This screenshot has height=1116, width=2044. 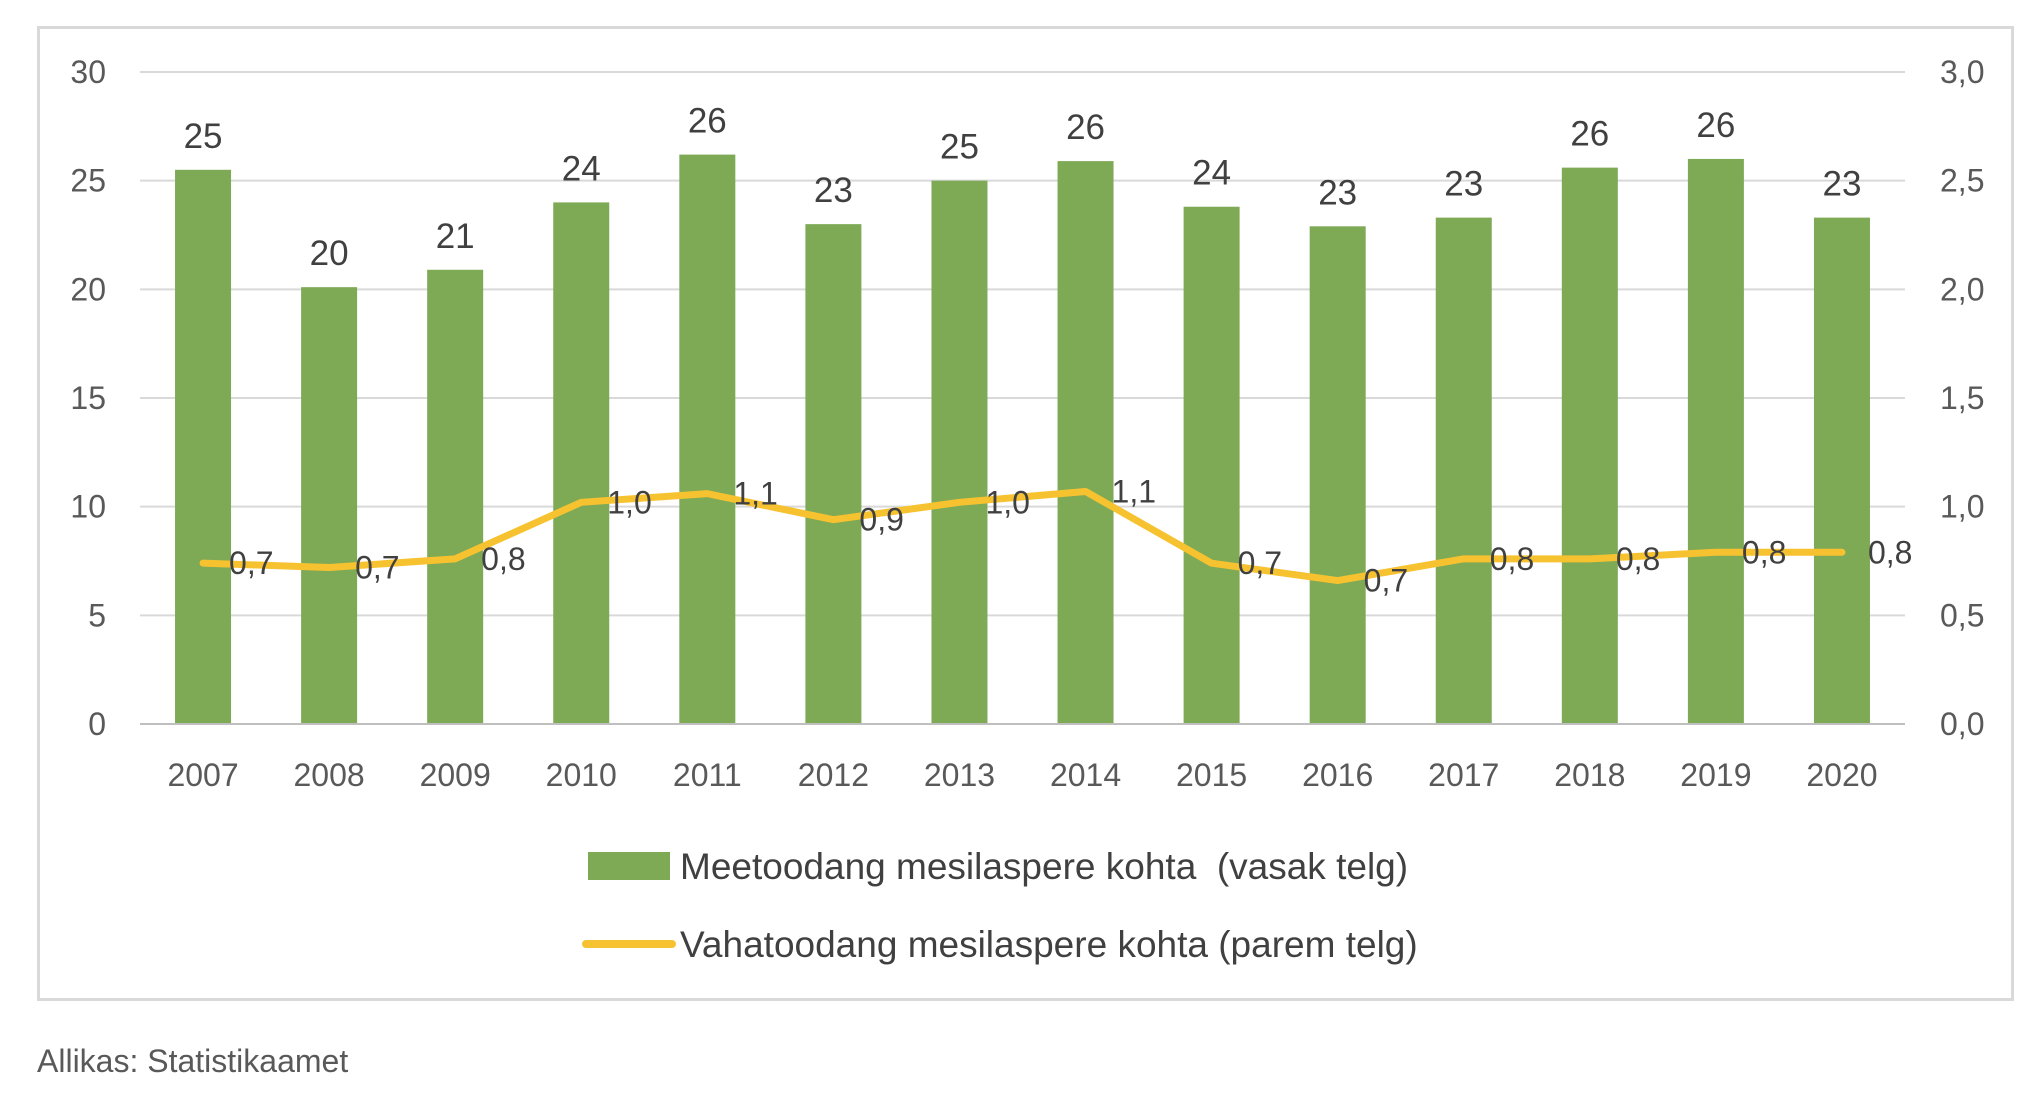 I want to click on y-left-tick-label: 5, so click(x=97, y=615).